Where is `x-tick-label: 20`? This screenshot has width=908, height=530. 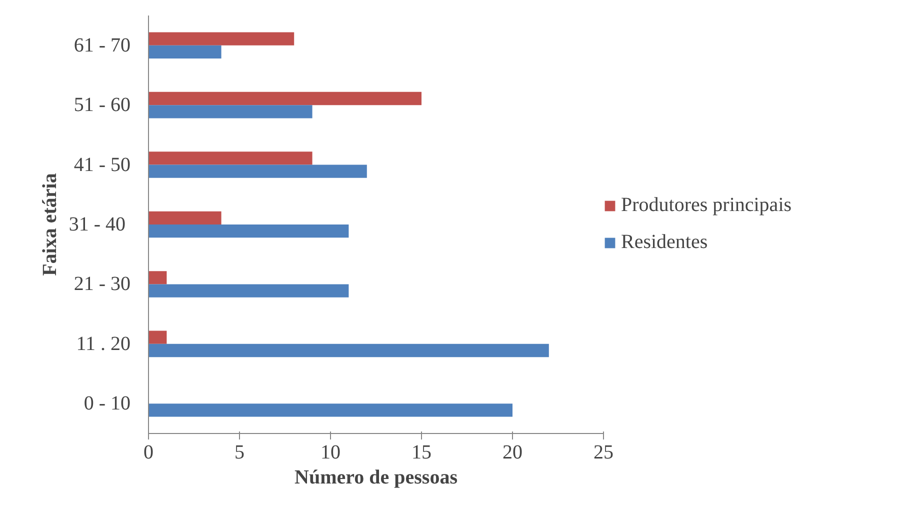 x-tick-label: 20 is located at coordinates (512, 453).